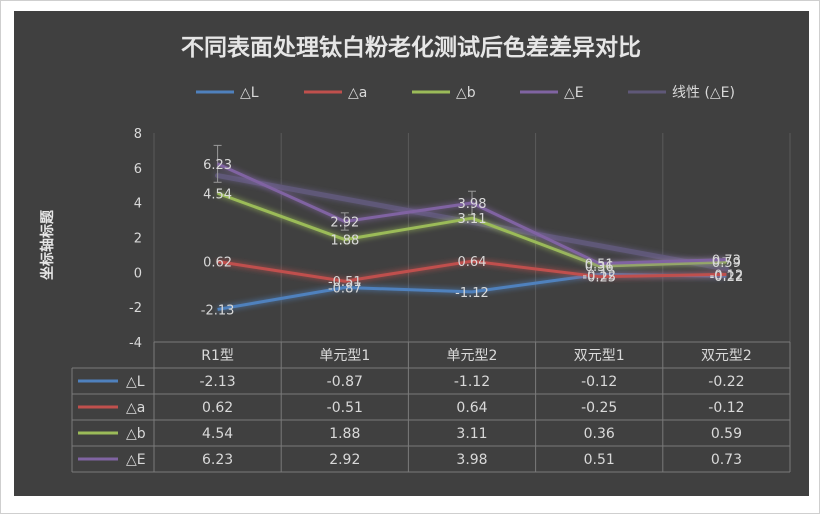 This screenshot has height=514, width=820. What do you see at coordinates (217, 165) in the screenshot?
I see `data-label: 6.23` at bounding box center [217, 165].